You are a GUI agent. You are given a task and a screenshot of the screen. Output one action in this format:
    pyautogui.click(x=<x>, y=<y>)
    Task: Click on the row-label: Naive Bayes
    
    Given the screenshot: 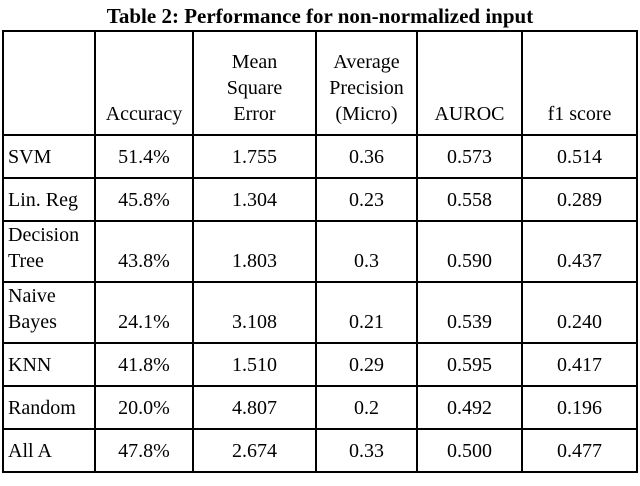 What is the action you would take?
    pyautogui.click(x=49, y=312)
    